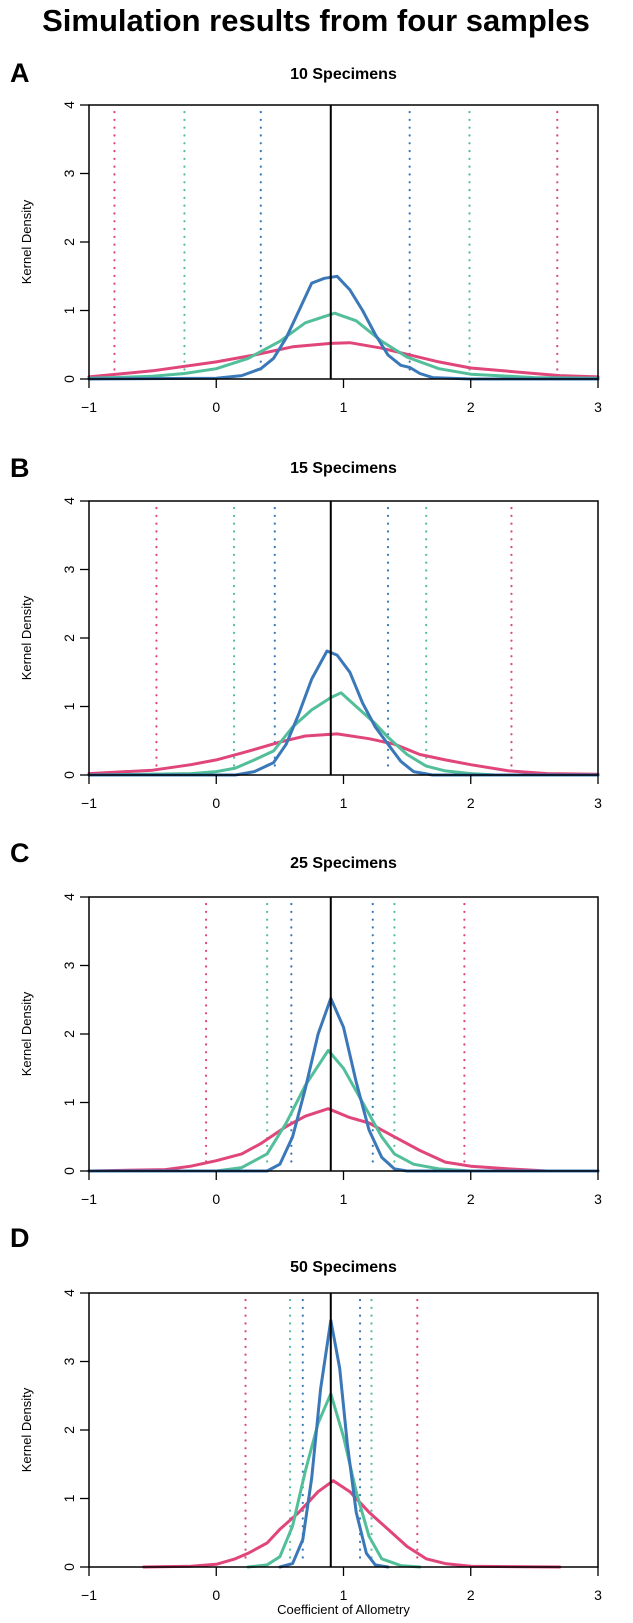 The height and width of the screenshot is (1623, 633). I want to click on panel-label: C, so click(20, 853).